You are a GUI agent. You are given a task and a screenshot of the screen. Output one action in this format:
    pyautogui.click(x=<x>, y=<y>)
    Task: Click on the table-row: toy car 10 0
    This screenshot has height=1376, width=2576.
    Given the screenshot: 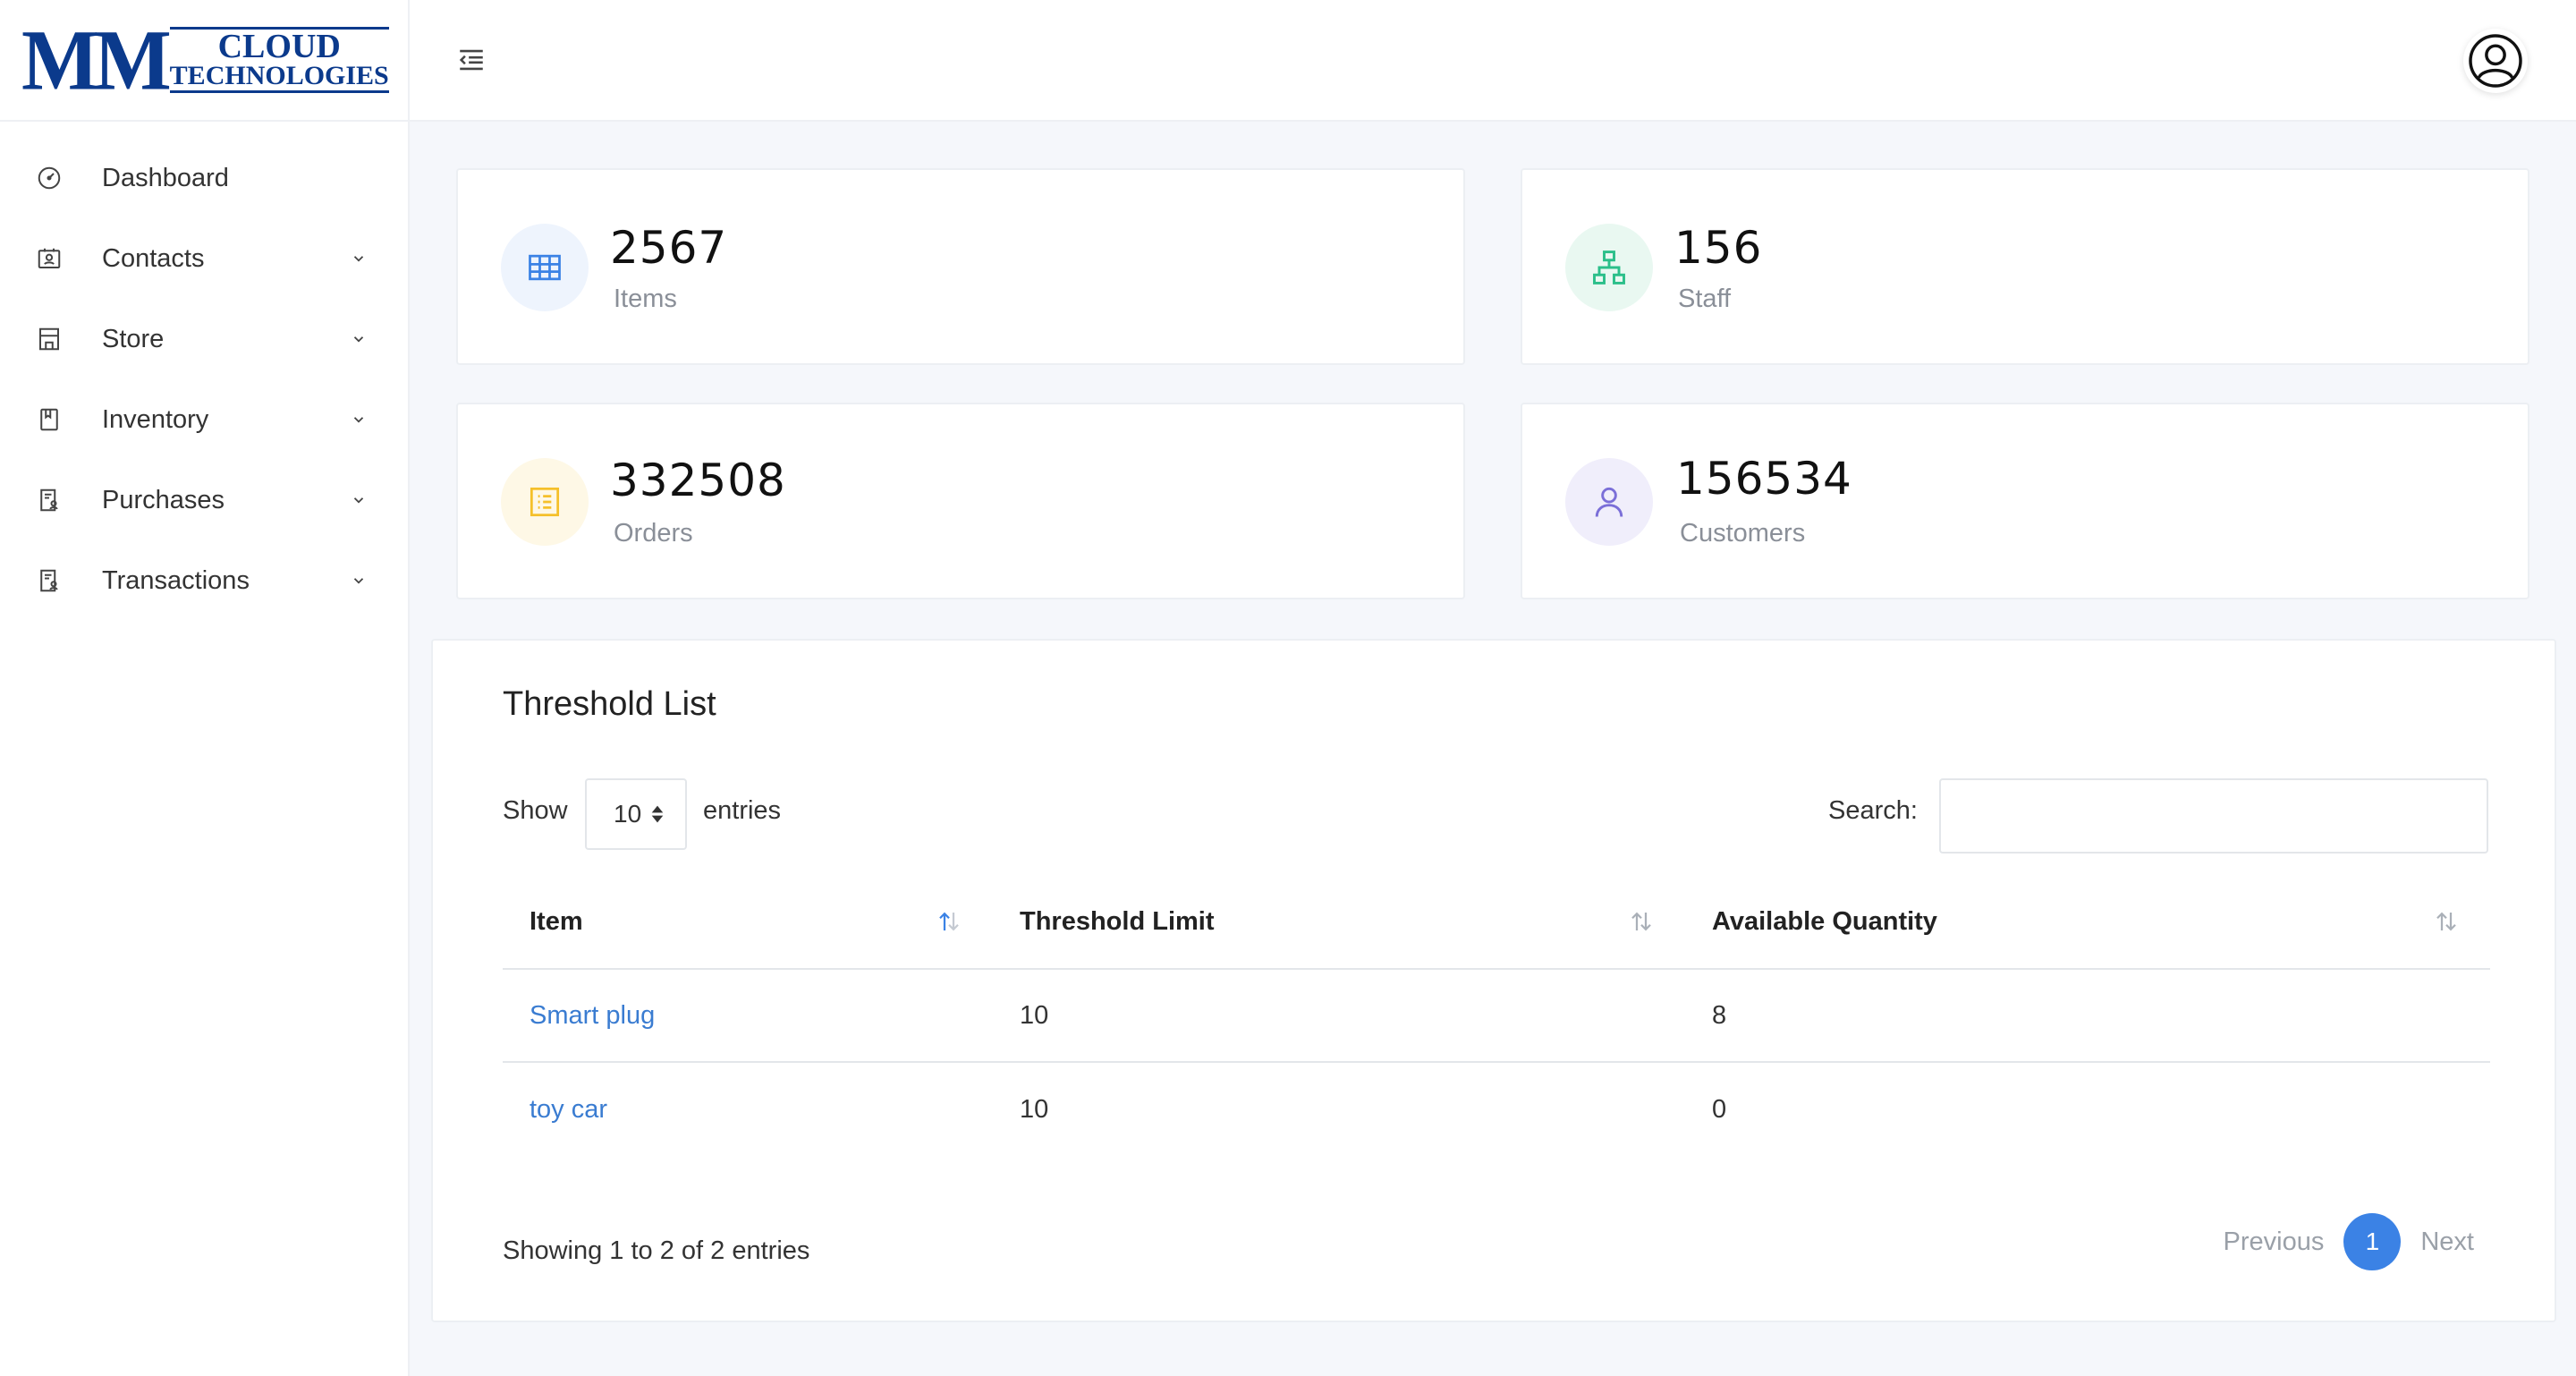 What is the action you would take?
    pyautogui.click(x=1496, y=1110)
    